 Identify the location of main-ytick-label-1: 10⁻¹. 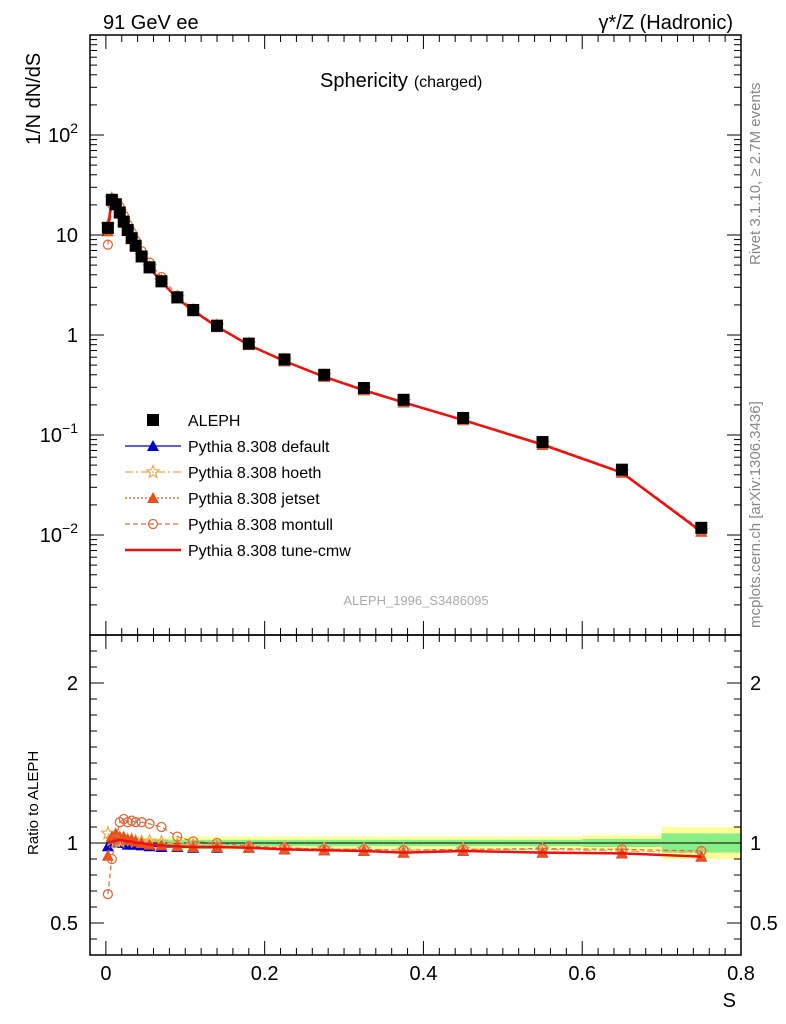
(59, 433).